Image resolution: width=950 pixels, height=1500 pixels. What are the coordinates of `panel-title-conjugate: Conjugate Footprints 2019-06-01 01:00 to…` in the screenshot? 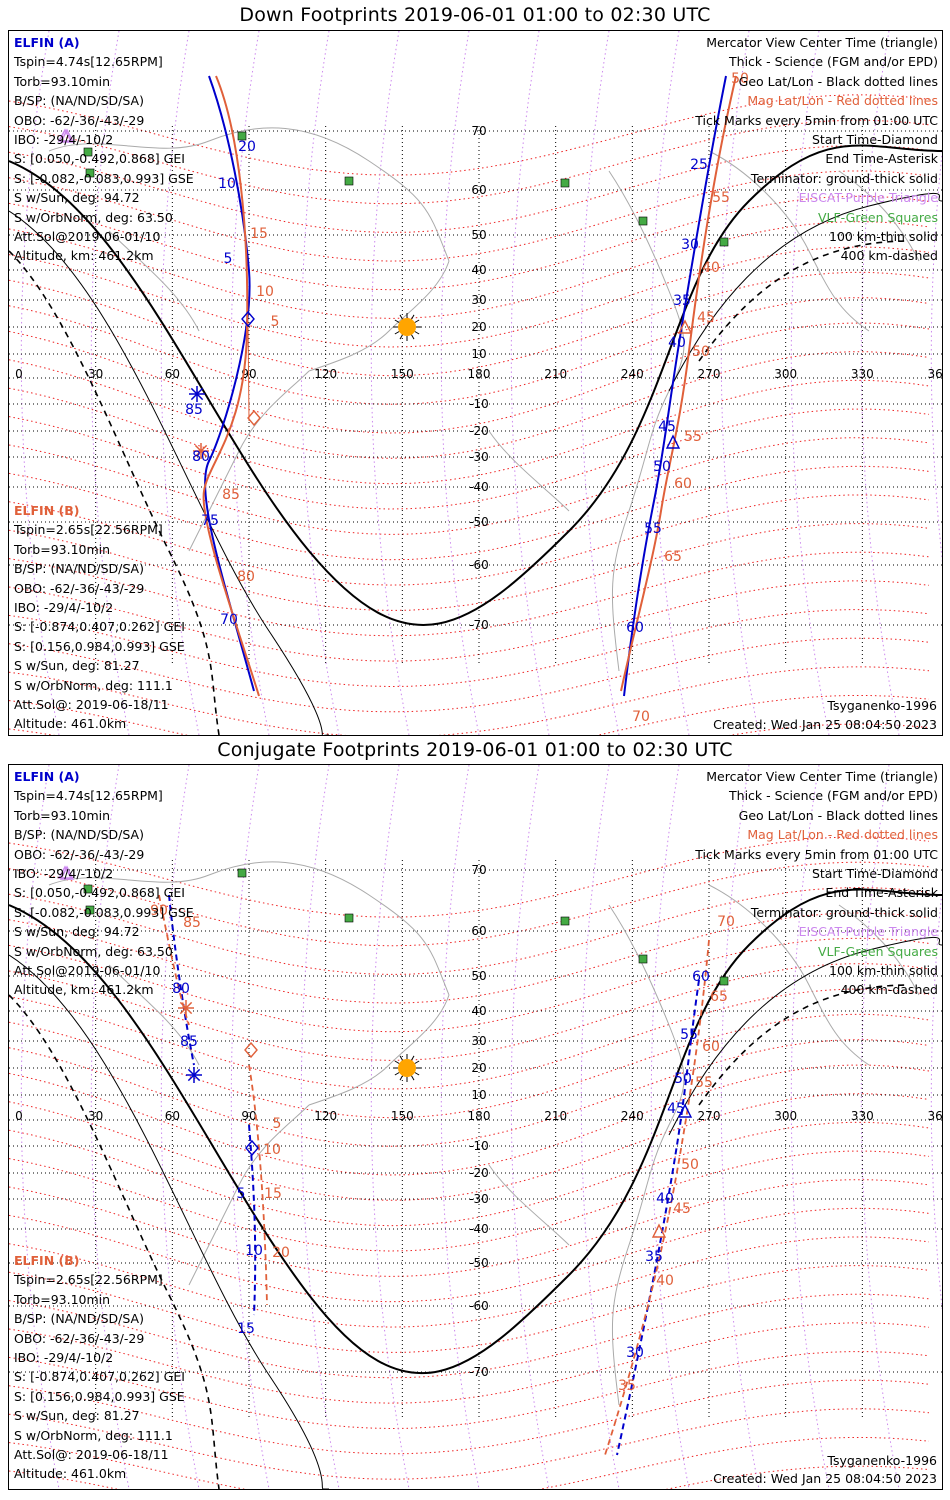 It's located at (475, 750).